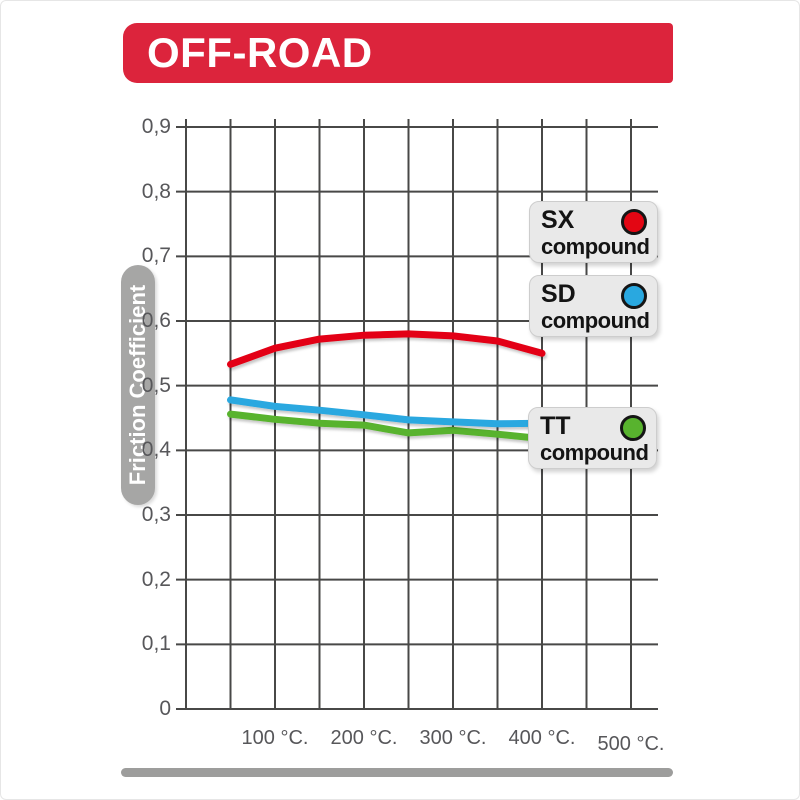 The height and width of the screenshot is (800, 800). I want to click on x-tick-3: 400 °C., so click(542, 738).